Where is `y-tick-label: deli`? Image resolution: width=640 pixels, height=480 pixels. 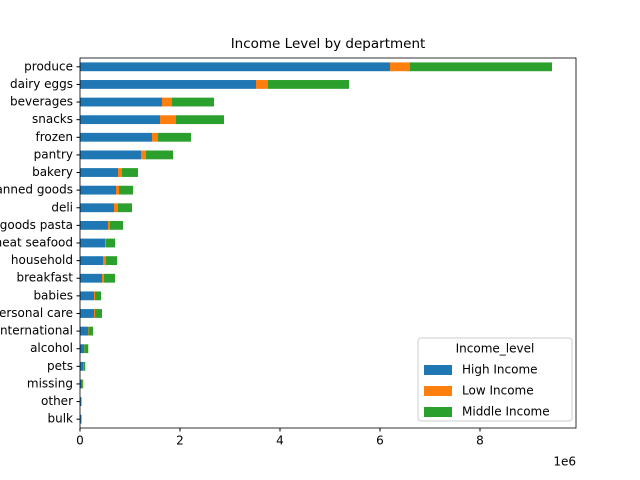 y-tick-label: deli is located at coordinates (62, 207).